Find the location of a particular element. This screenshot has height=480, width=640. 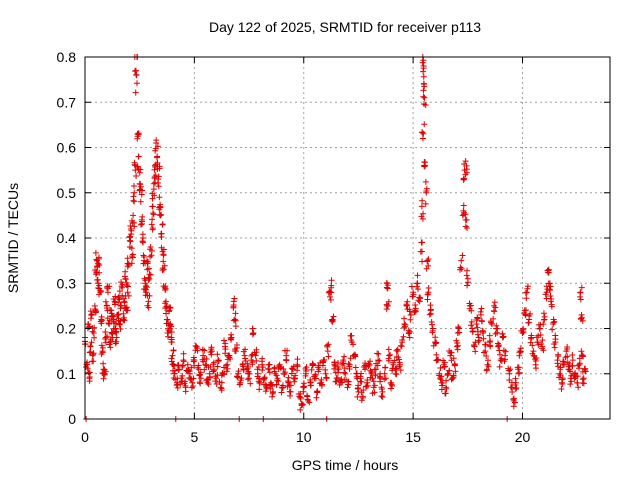

x-tick-label: 10 is located at coordinates (304, 437).